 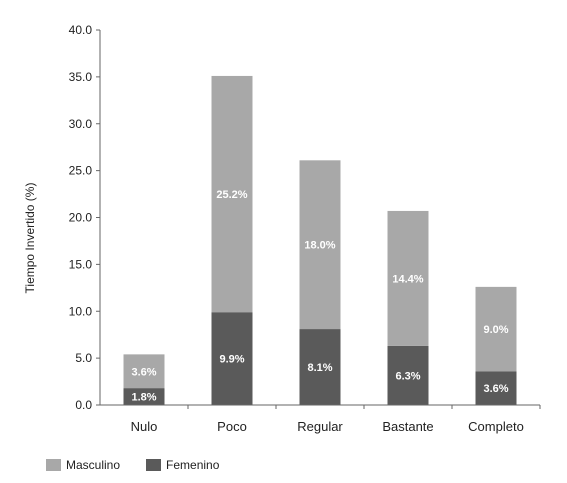 I want to click on y-tick-label: 5.0, so click(x=83, y=358).